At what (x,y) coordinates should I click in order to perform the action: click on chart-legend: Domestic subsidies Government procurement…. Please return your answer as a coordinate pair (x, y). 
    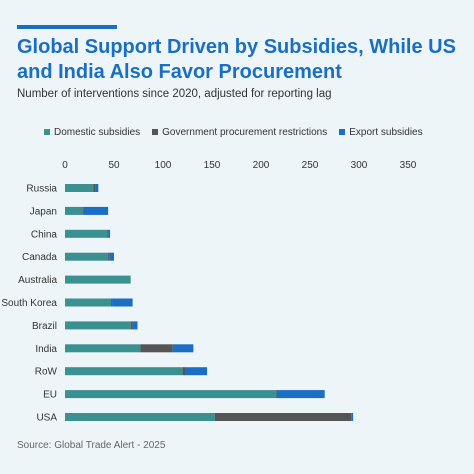
    Looking at the image, I should click on (239, 132).